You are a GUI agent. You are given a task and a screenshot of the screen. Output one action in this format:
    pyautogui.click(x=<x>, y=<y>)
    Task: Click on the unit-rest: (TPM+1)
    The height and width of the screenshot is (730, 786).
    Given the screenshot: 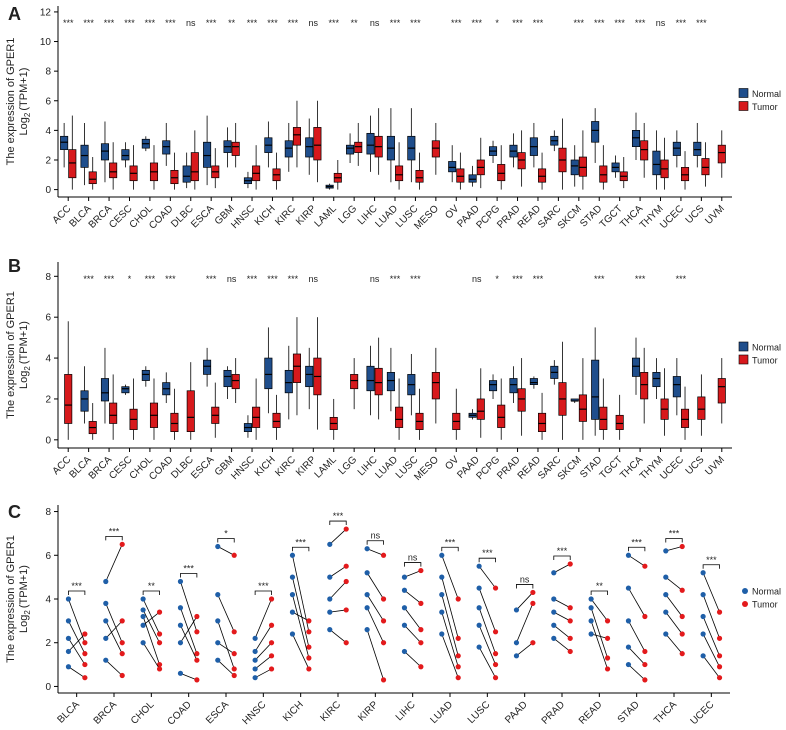 What is the action you would take?
    pyautogui.click(x=24, y=89)
    